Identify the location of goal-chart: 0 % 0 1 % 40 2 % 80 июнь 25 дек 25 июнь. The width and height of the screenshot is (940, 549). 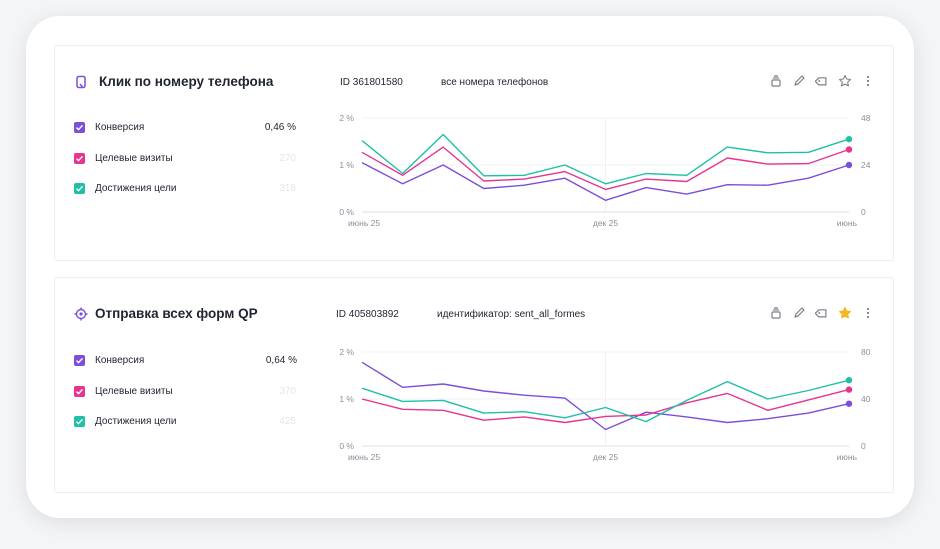
(605, 404).